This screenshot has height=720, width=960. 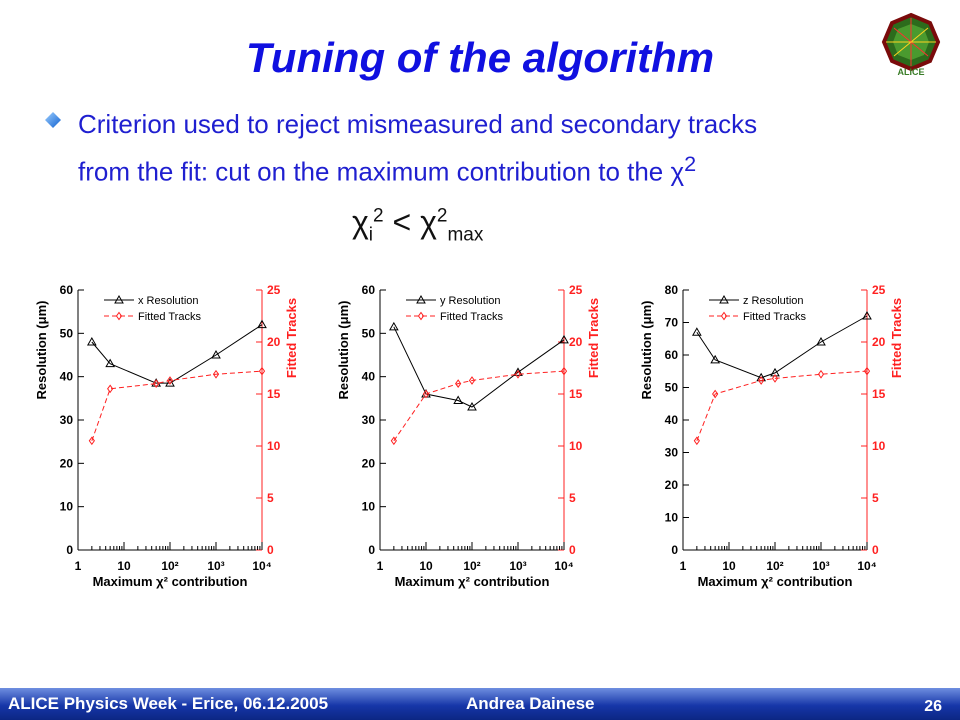 I want to click on formula-sup-2-max: 2, so click(x=442, y=216).